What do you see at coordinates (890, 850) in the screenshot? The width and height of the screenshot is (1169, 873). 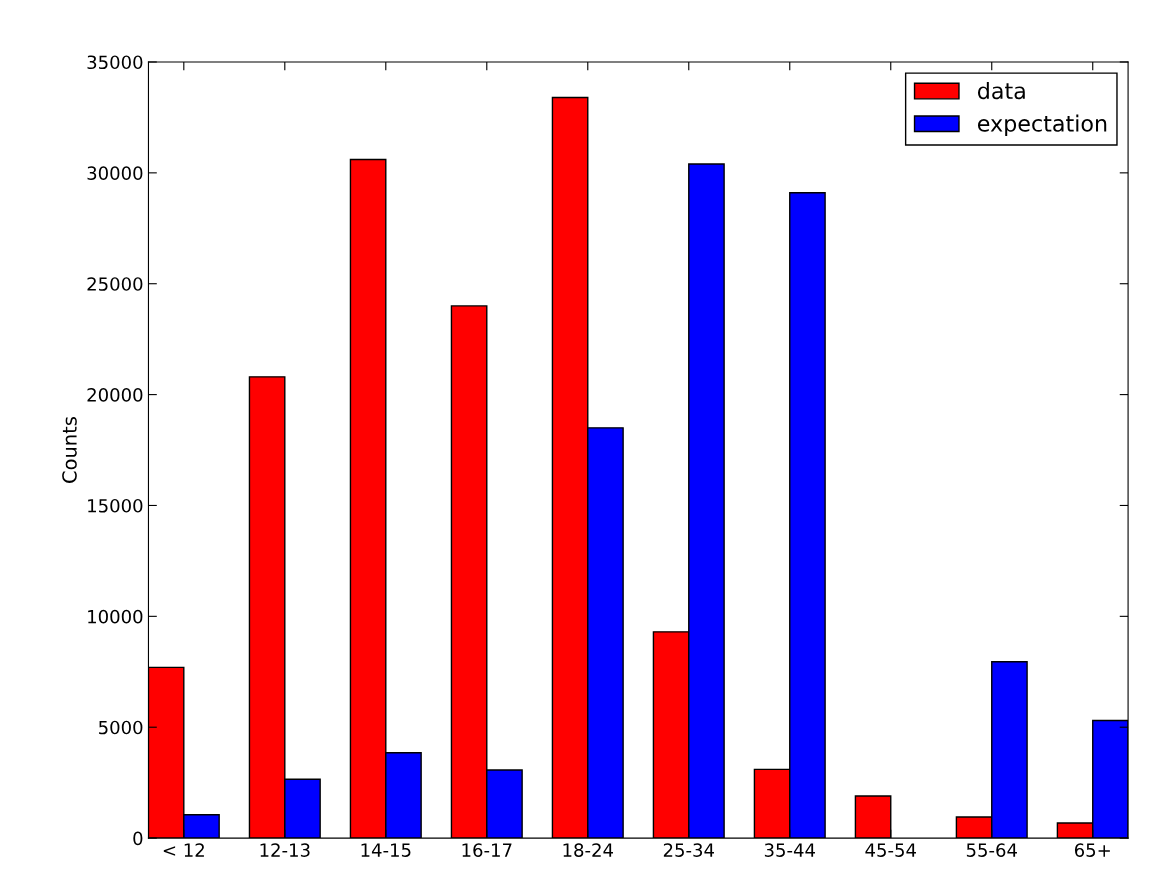 I see `x-tick-label: 45-54` at bounding box center [890, 850].